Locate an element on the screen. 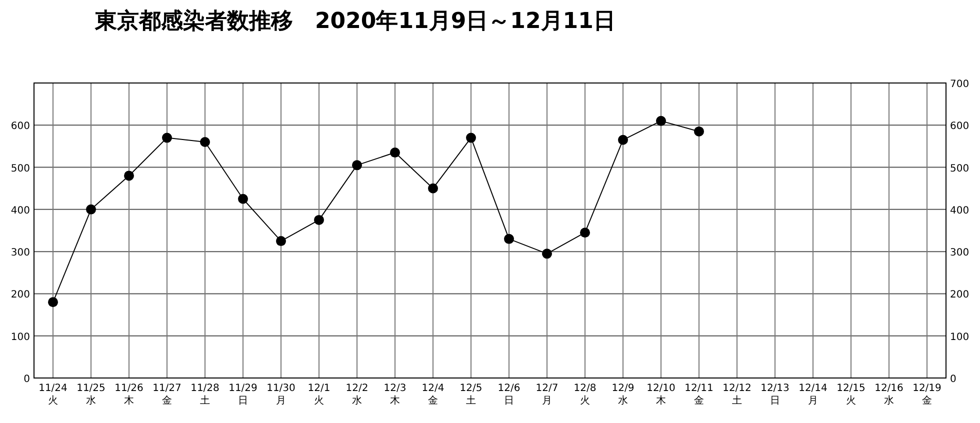  y2-tick-label: 100 is located at coordinates (960, 337).